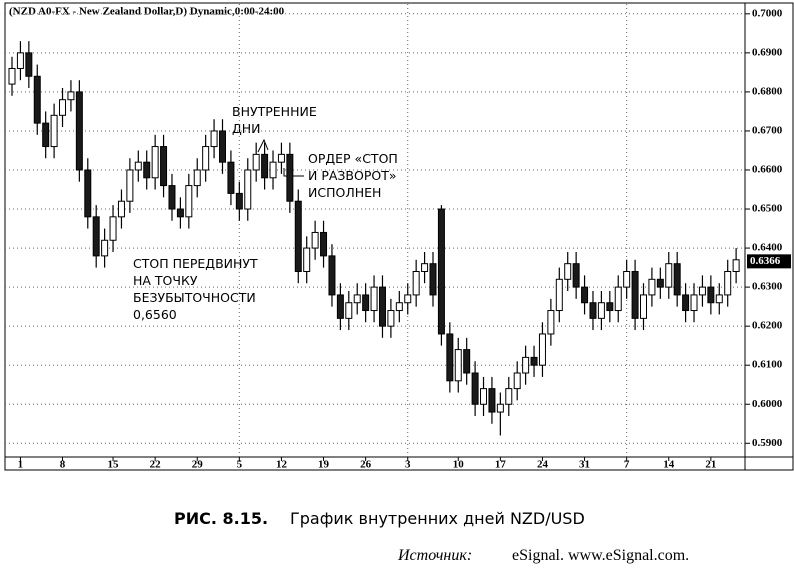 The width and height of the screenshot is (794, 573). What do you see at coordinates (293, 172) in the screenshot?
I see `pointer` at bounding box center [293, 172].